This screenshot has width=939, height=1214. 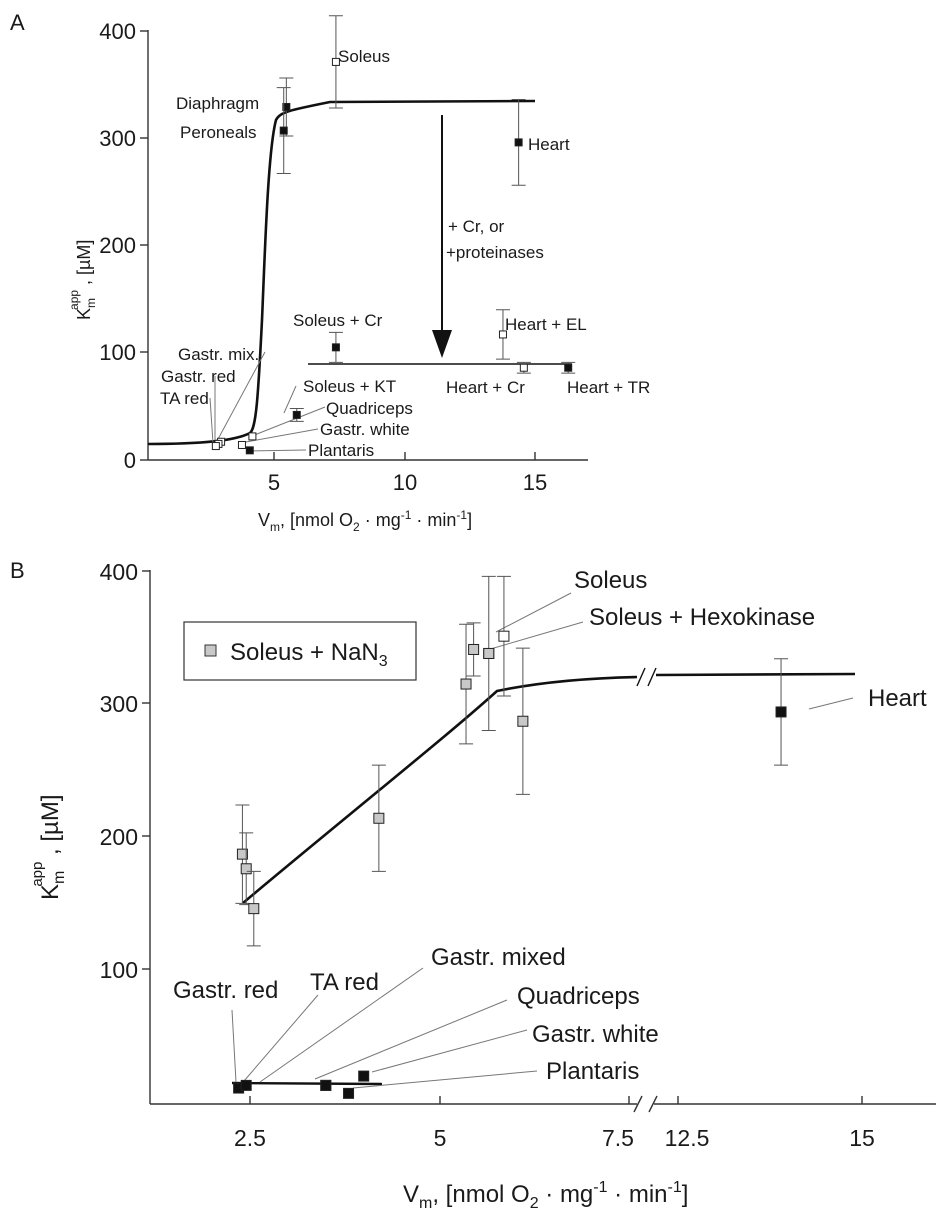 What do you see at coordinates (119, 704) in the screenshot?
I see `panel-b-ytick-label: 300` at bounding box center [119, 704].